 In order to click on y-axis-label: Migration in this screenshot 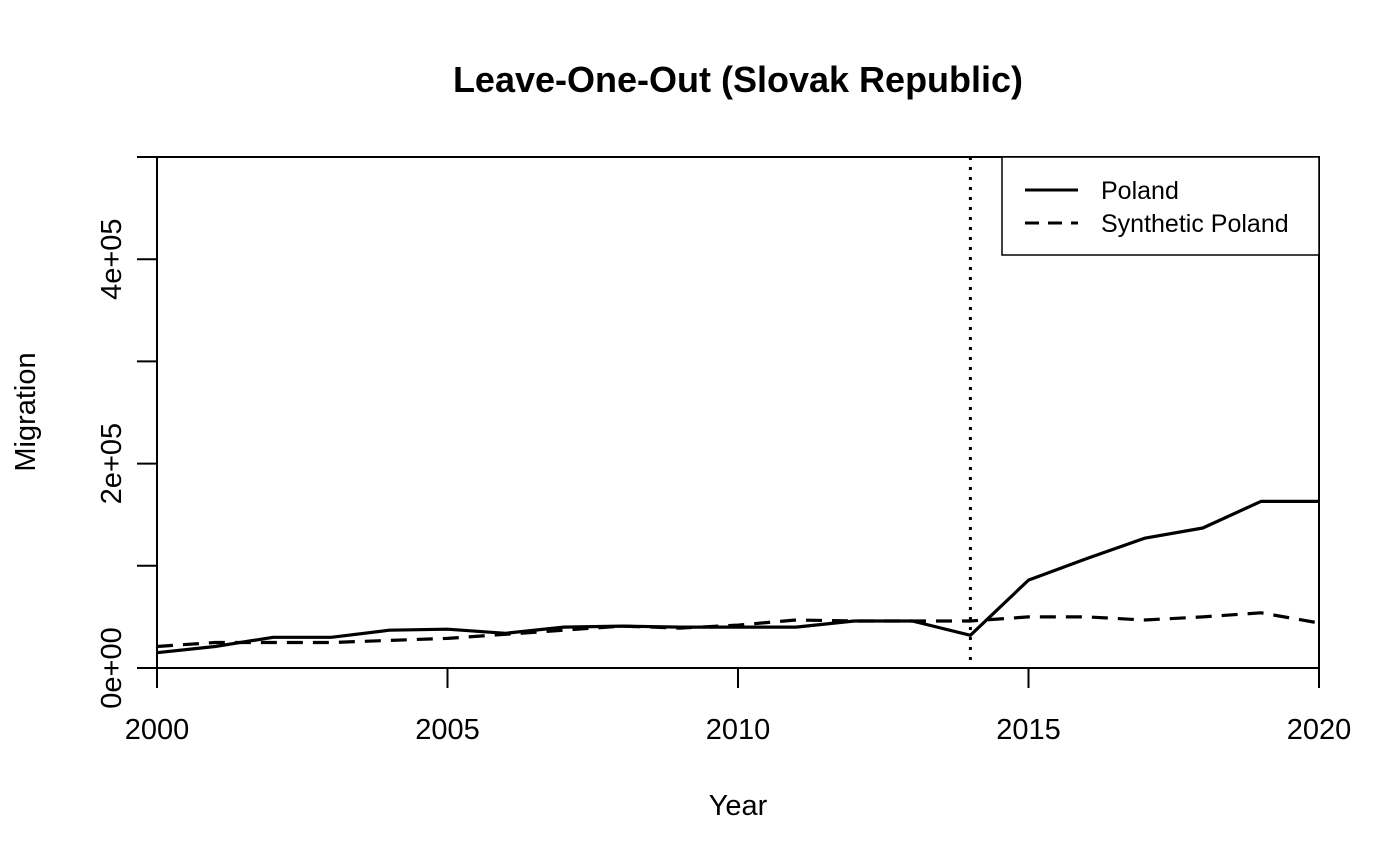, I will do `click(26, 411)`.